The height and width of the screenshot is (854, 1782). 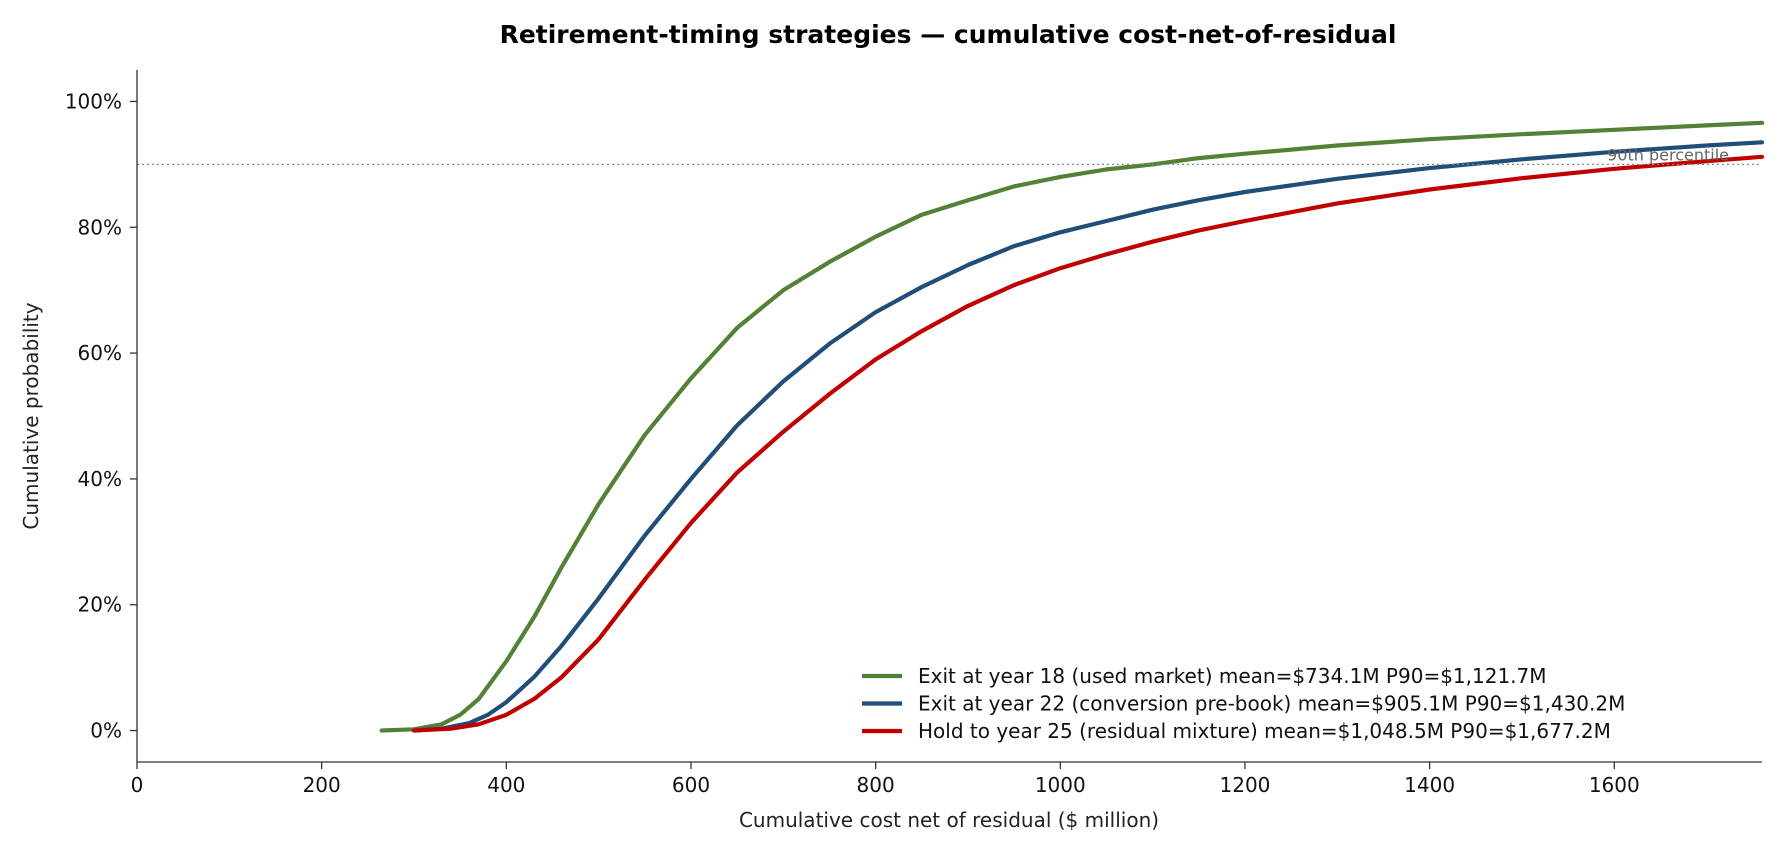 I want to click on y-tick-label: 0%, so click(x=106, y=731).